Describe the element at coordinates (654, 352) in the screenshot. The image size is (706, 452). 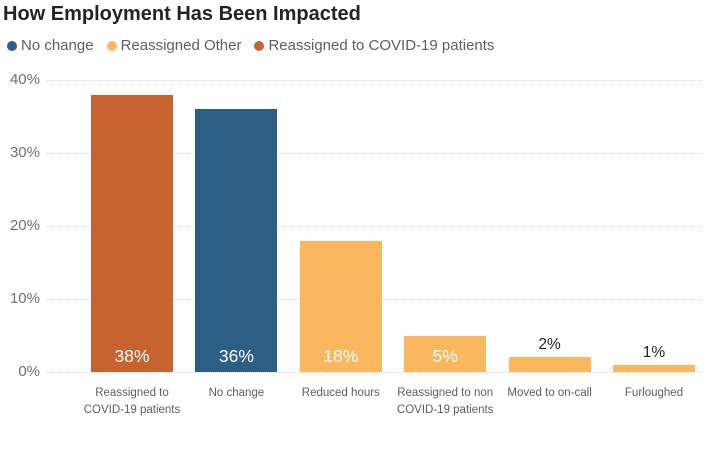
I see `bar-value-label: 1%` at that location.